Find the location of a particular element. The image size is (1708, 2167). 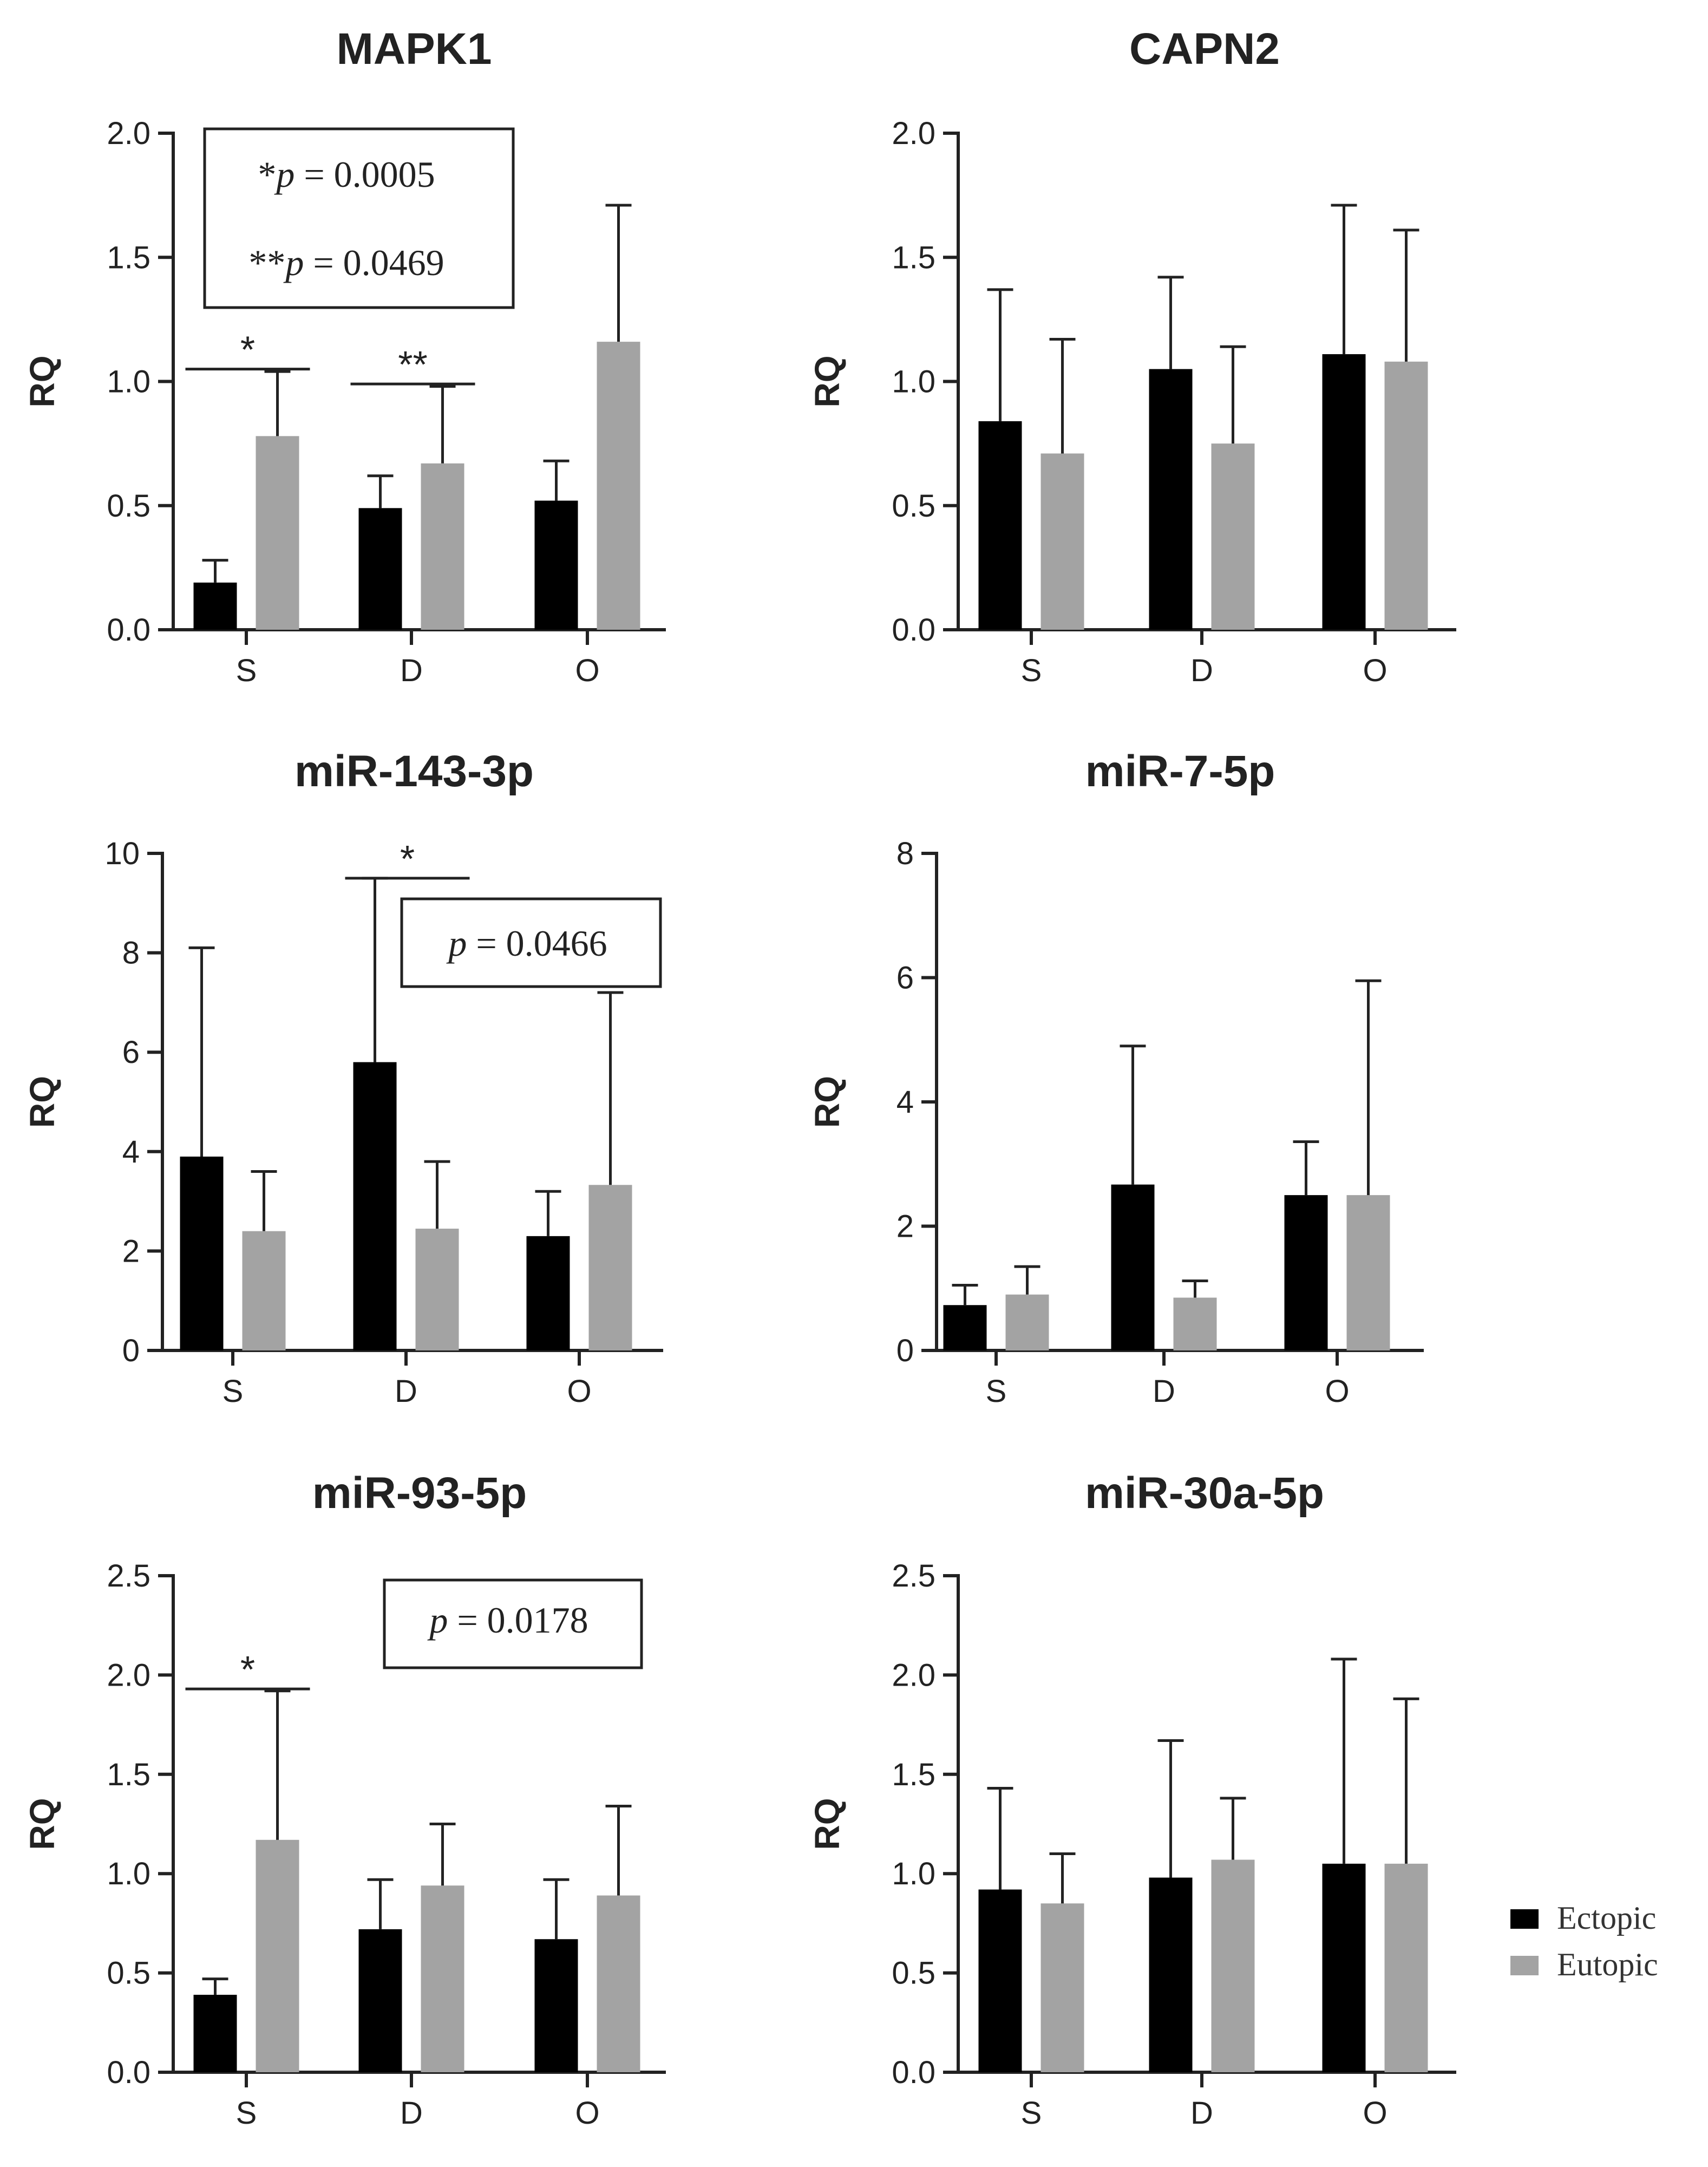

y-tick-label: 0 is located at coordinates (905, 1350).